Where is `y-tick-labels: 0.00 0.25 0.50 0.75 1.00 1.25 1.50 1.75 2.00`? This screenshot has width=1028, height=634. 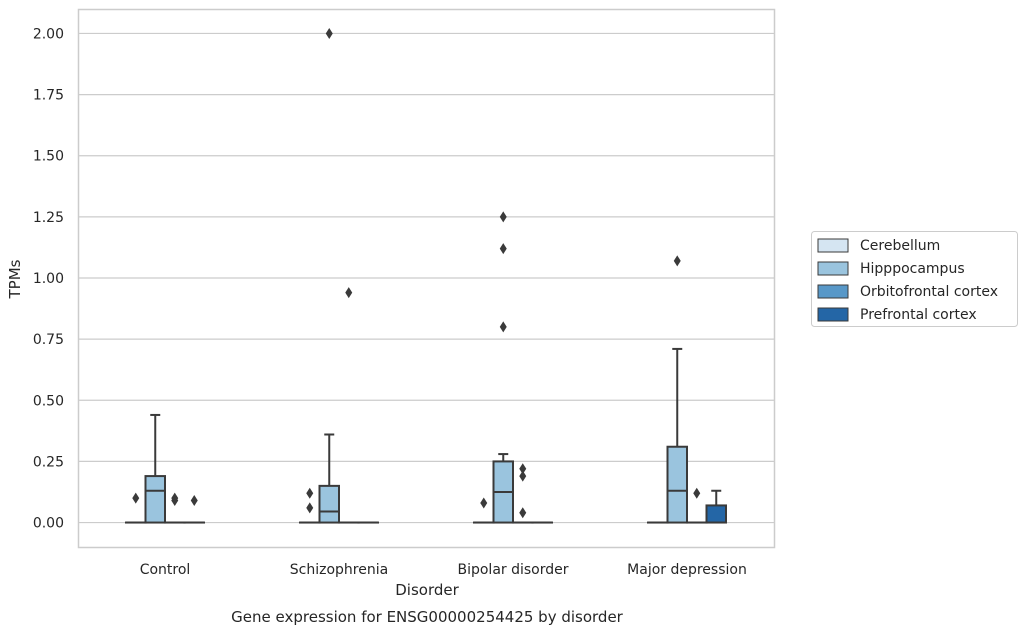 y-tick-labels: 0.00 0.25 0.50 0.75 1.00 1.25 1.50 1.75 2.00 is located at coordinates (48, 278).